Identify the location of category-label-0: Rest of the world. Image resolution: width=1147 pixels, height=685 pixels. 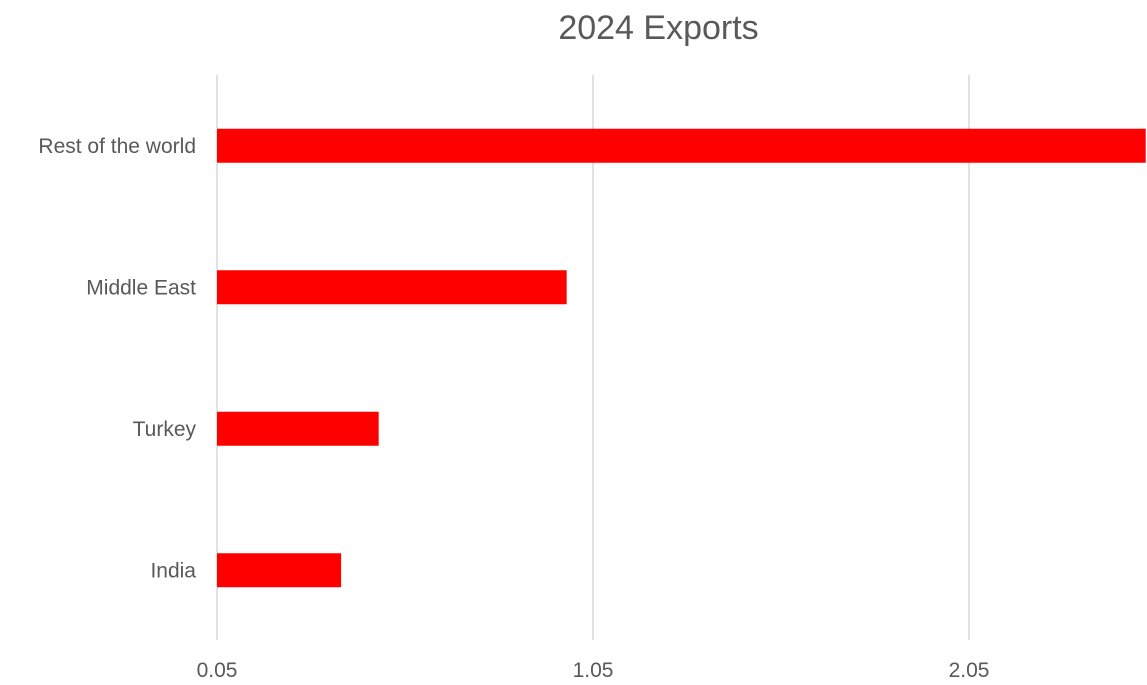
(117, 146).